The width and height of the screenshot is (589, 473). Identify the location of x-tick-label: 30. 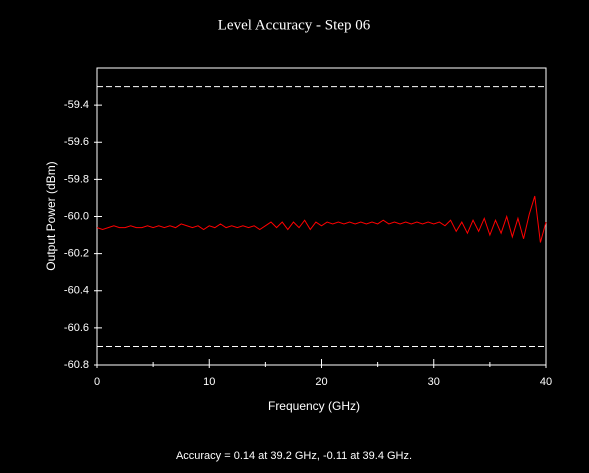
(434, 382).